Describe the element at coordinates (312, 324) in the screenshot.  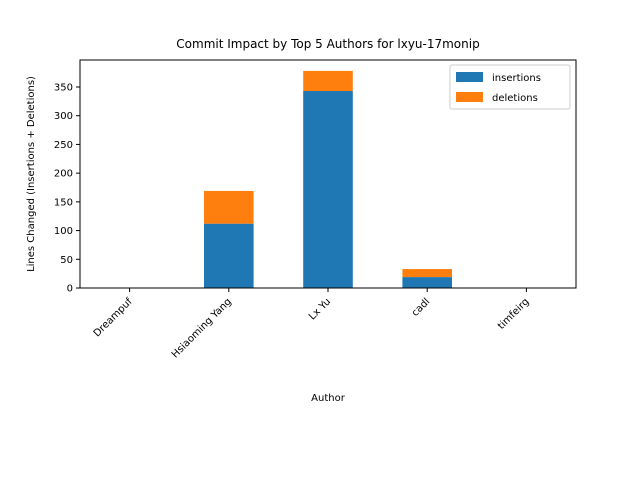
I see `x-axis: Dreampuf Hsiaoming Yang Lx Yu cadl timfeirg` at that location.